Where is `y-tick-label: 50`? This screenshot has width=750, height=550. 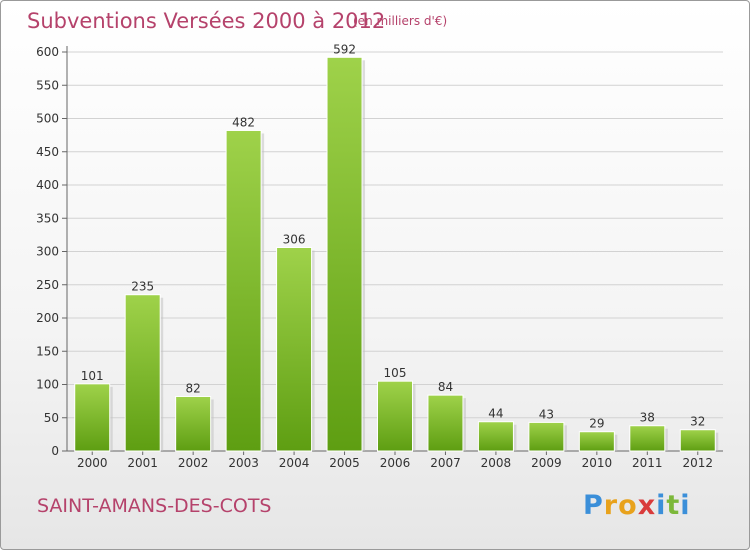 y-tick-label: 50 is located at coordinates (51, 418).